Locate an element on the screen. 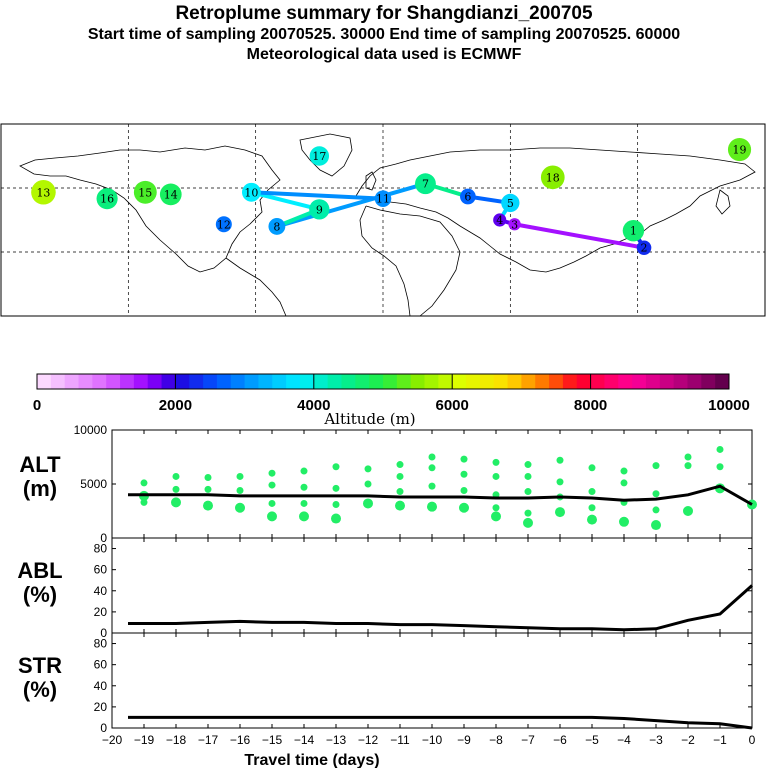 This screenshot has width=768, height=768. x-tick-label: −14 is located at coordinates (304, 740).